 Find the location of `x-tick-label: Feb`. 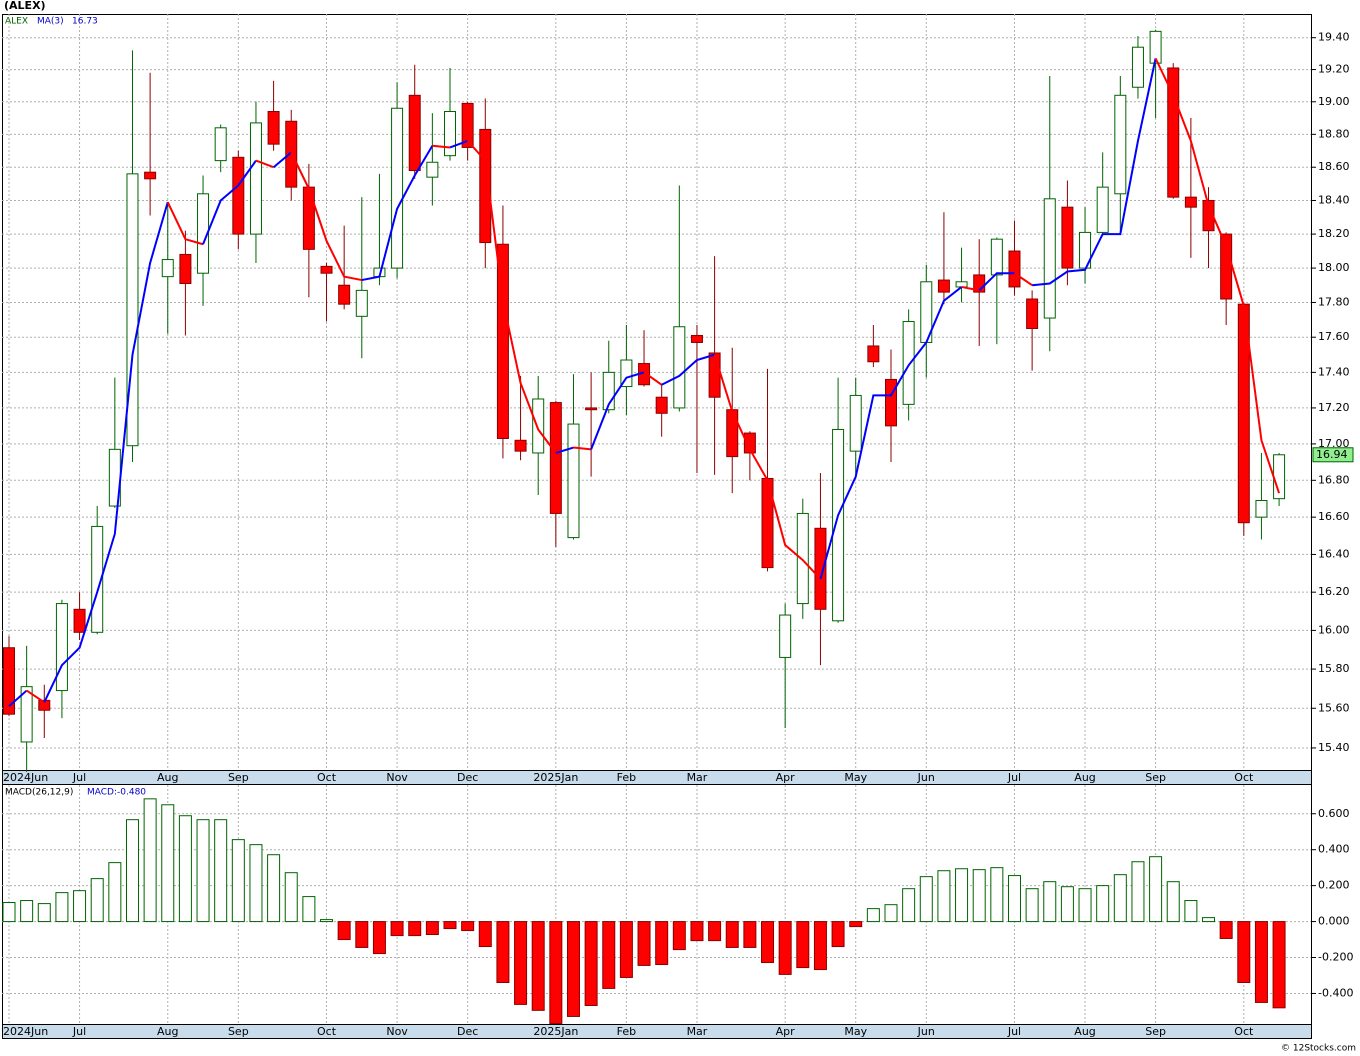

x-tick-label: Feb is located at coordinates (626, 1031).